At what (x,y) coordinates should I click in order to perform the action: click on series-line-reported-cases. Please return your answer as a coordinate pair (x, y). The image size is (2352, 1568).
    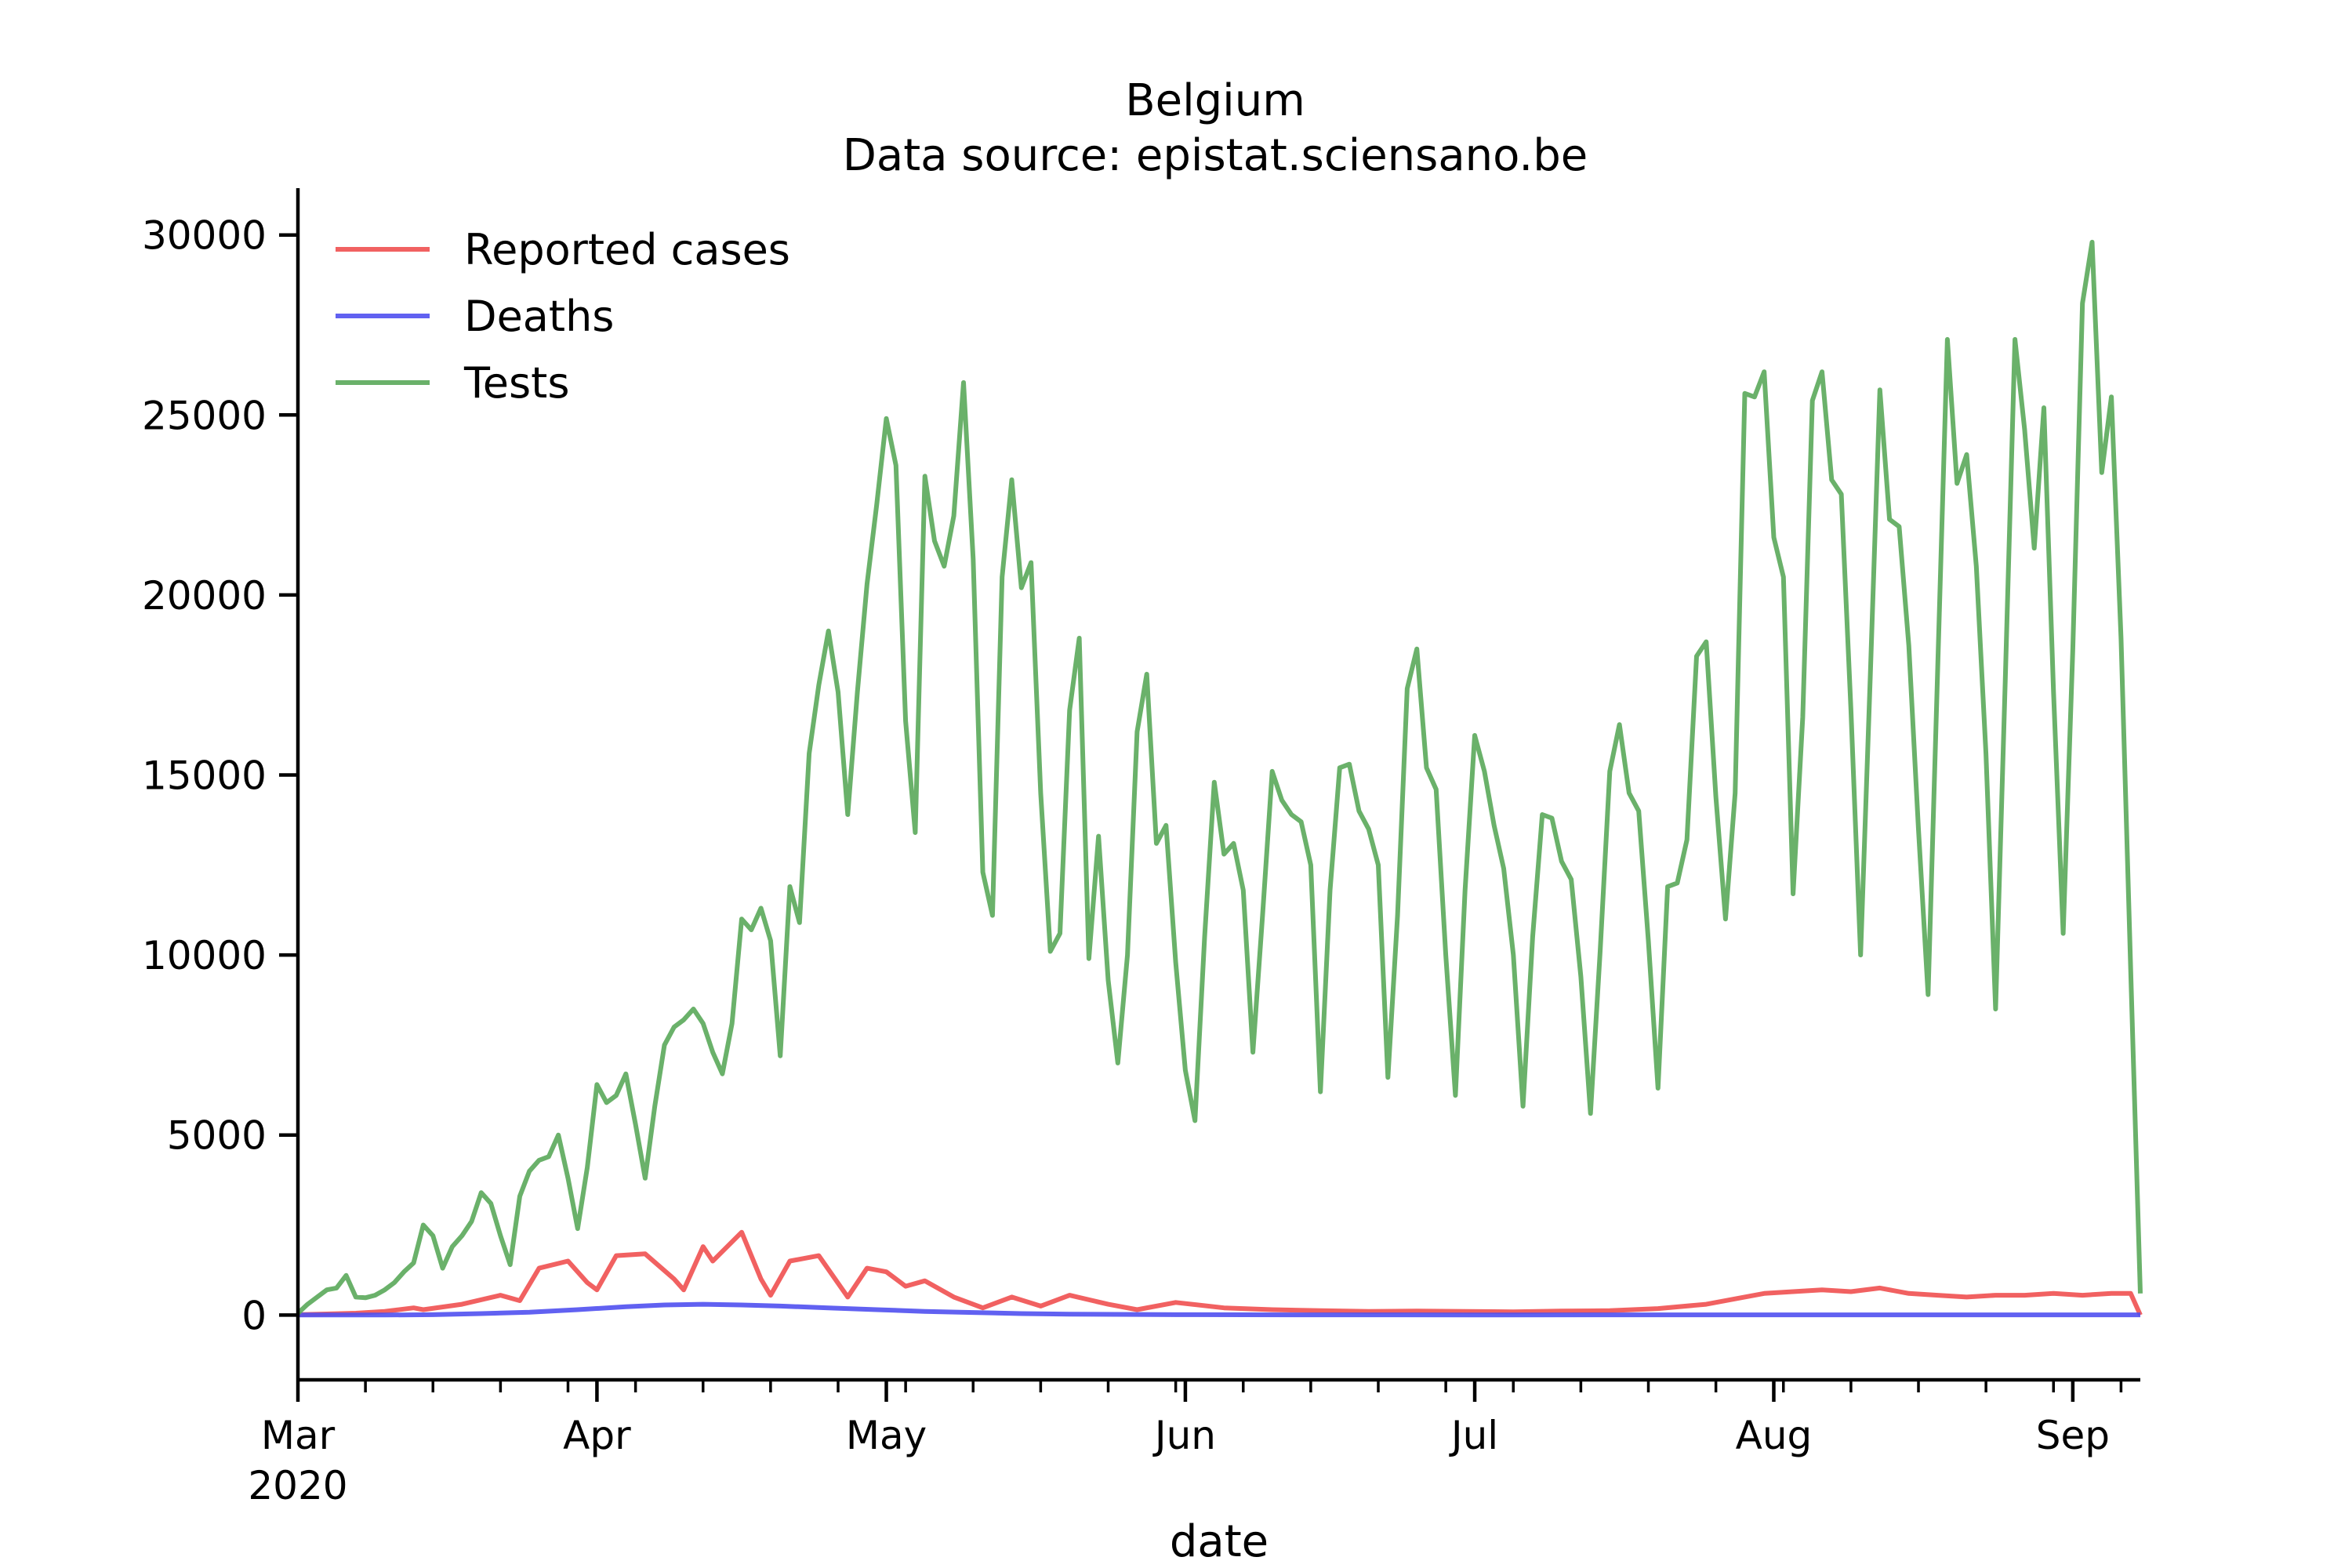
    Looking at the image, I should click on (1220, 1273).